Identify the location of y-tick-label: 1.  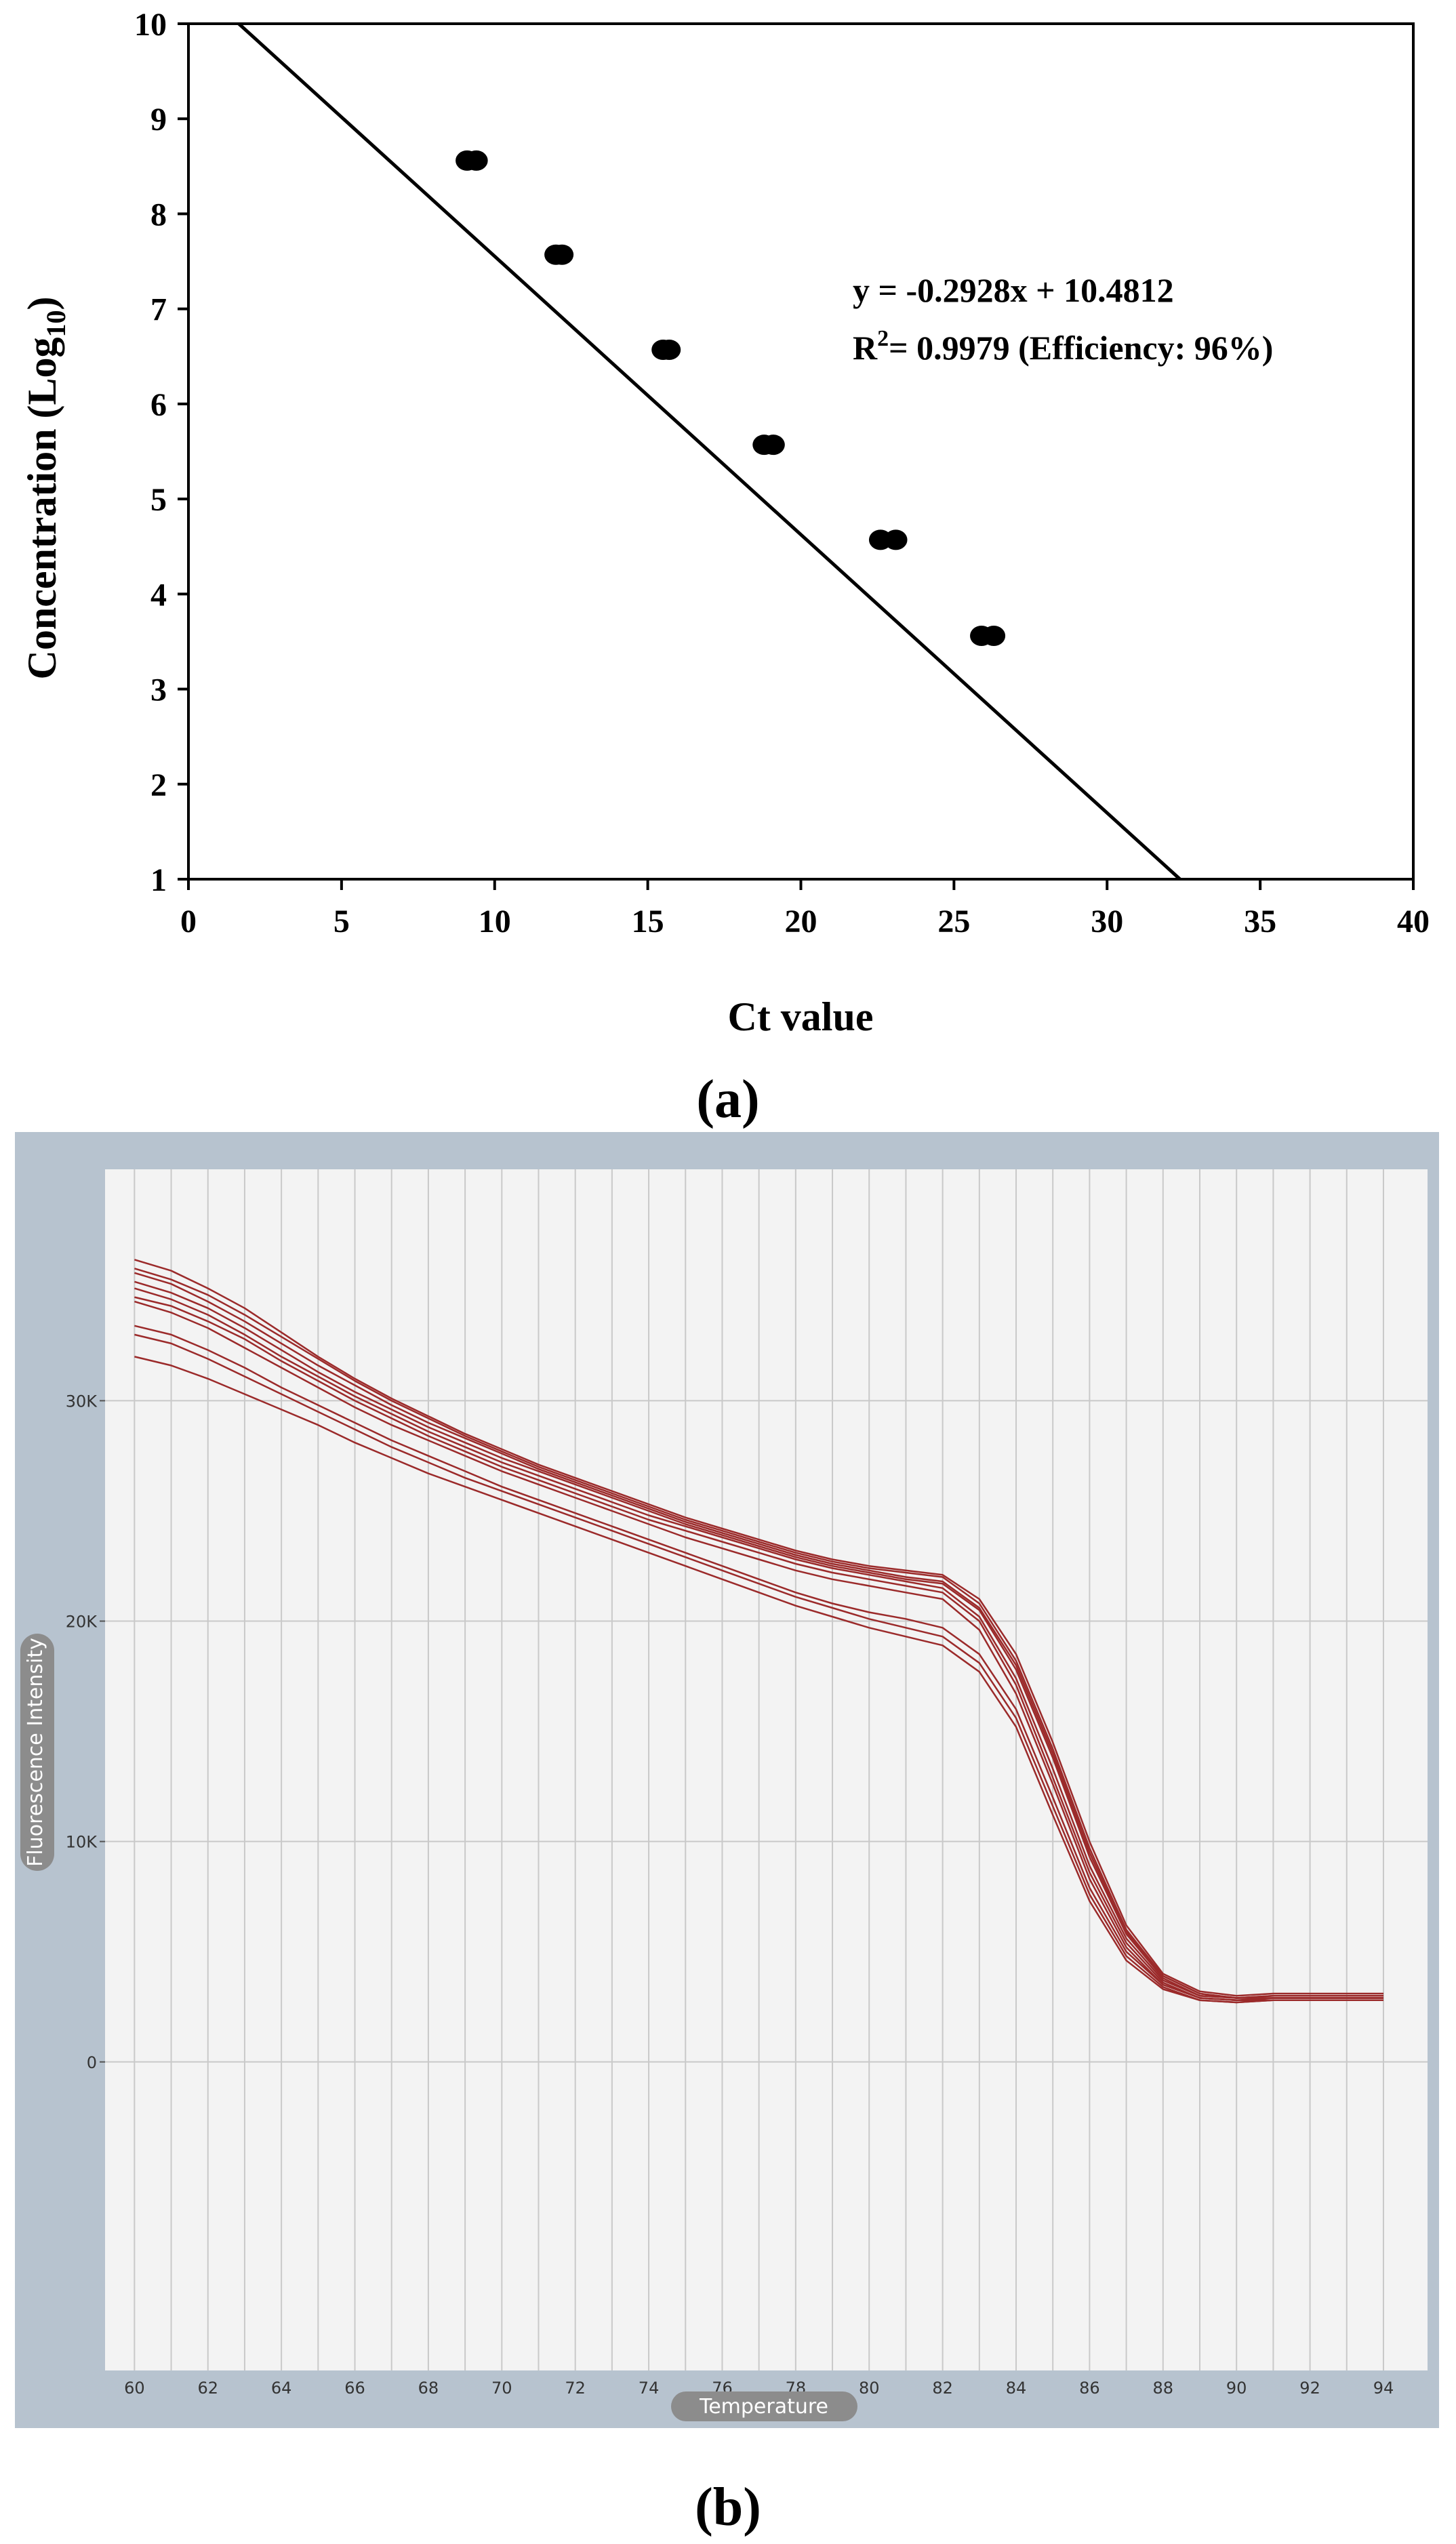
(158, 880).